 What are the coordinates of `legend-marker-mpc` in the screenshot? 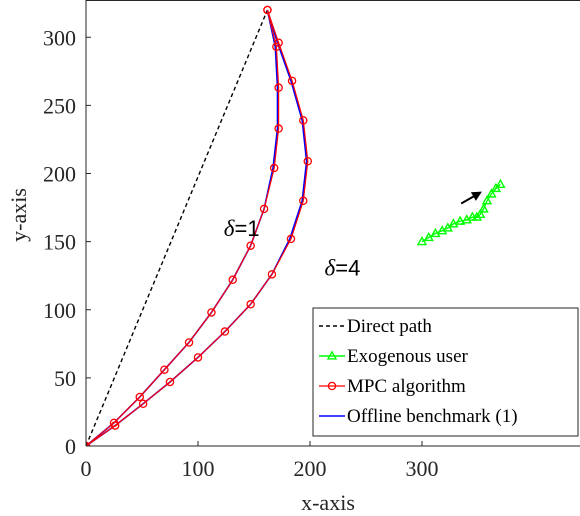 It's located at (332, 386).